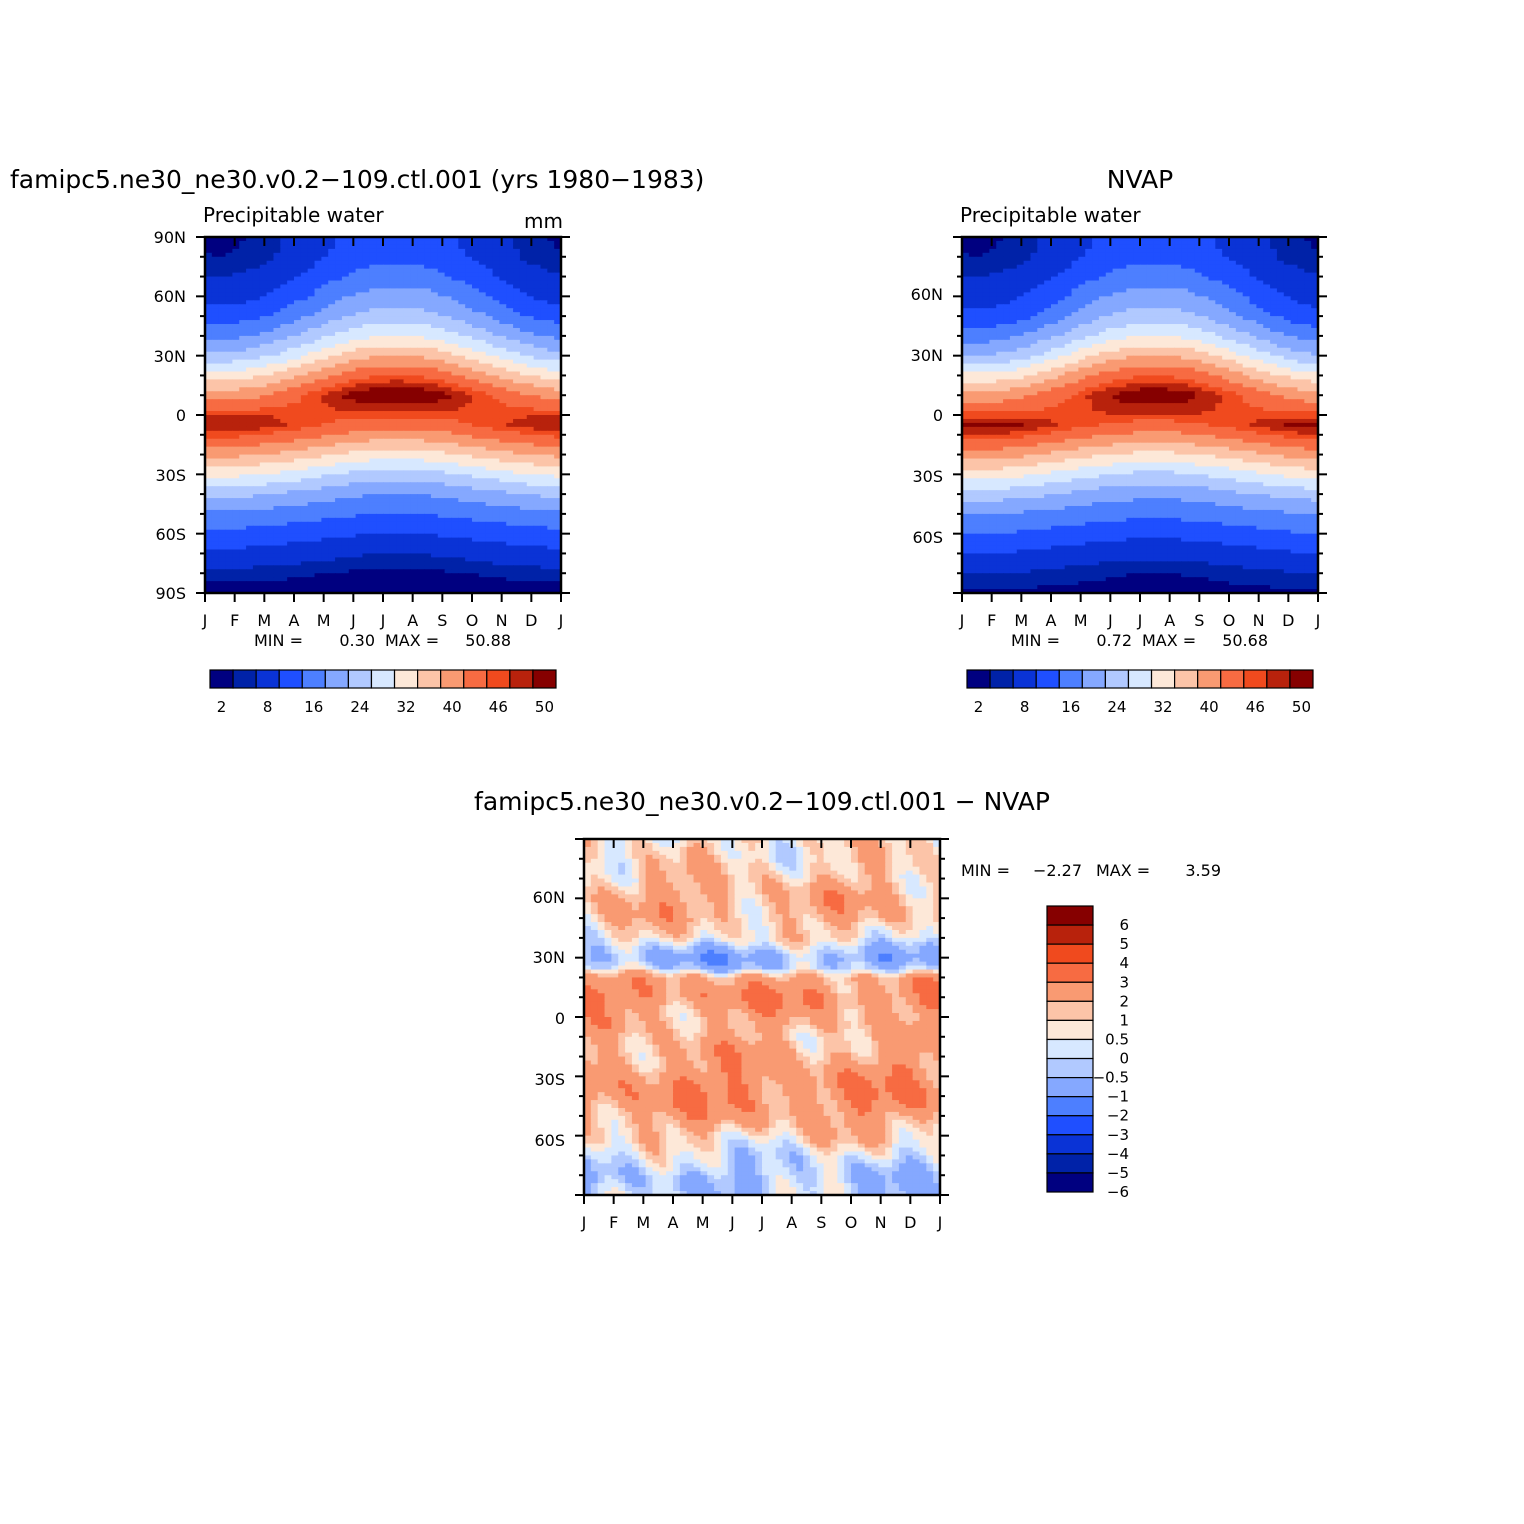 Image resolution: width=1524 pixels, height=1524 pixels. Describe the element at coordinates (353, 620) in the screenshot. I see `p1-xlabel: J` at that location.